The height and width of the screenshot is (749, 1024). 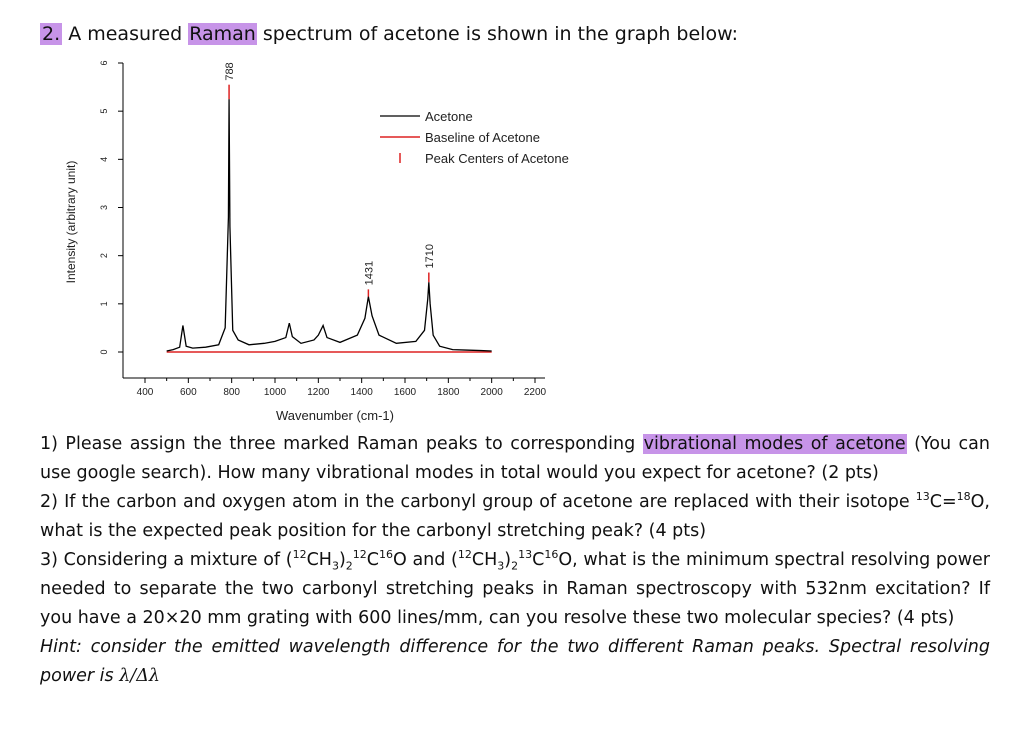 I want to click on x-tick-label: 2000, so click(x=492, y=392).